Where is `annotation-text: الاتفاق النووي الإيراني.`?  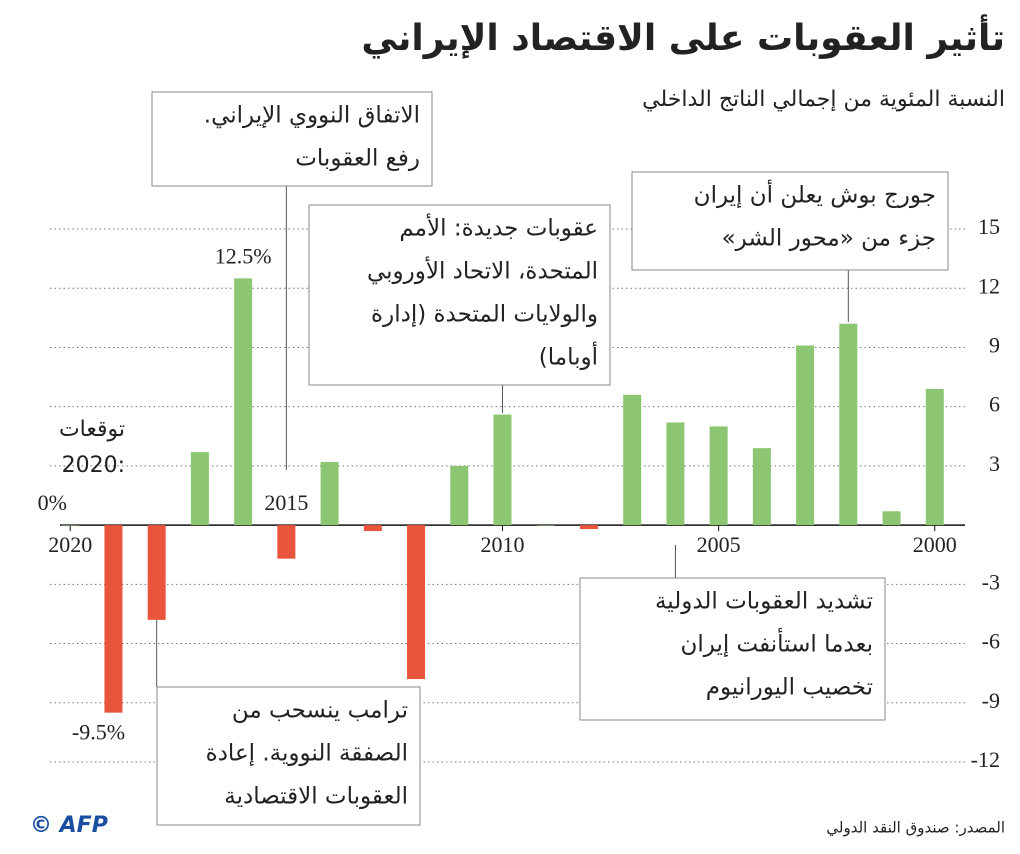
annotation-text: الاتفاق النووي الإيراني. is located at coordinates (312, 116).